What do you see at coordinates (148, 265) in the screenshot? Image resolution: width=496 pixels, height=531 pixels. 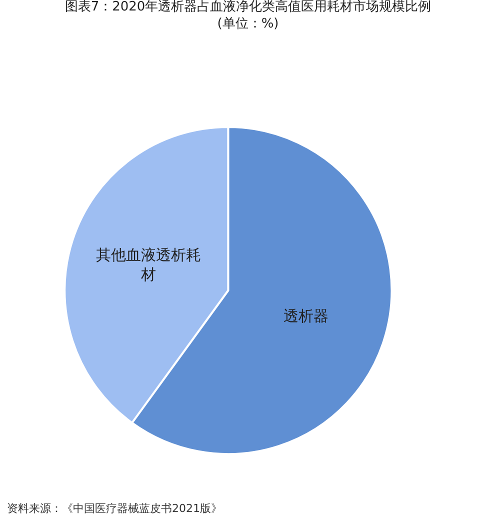 I see `slice-label: 其他血液透析耗材` at bounding box center [148, 265].